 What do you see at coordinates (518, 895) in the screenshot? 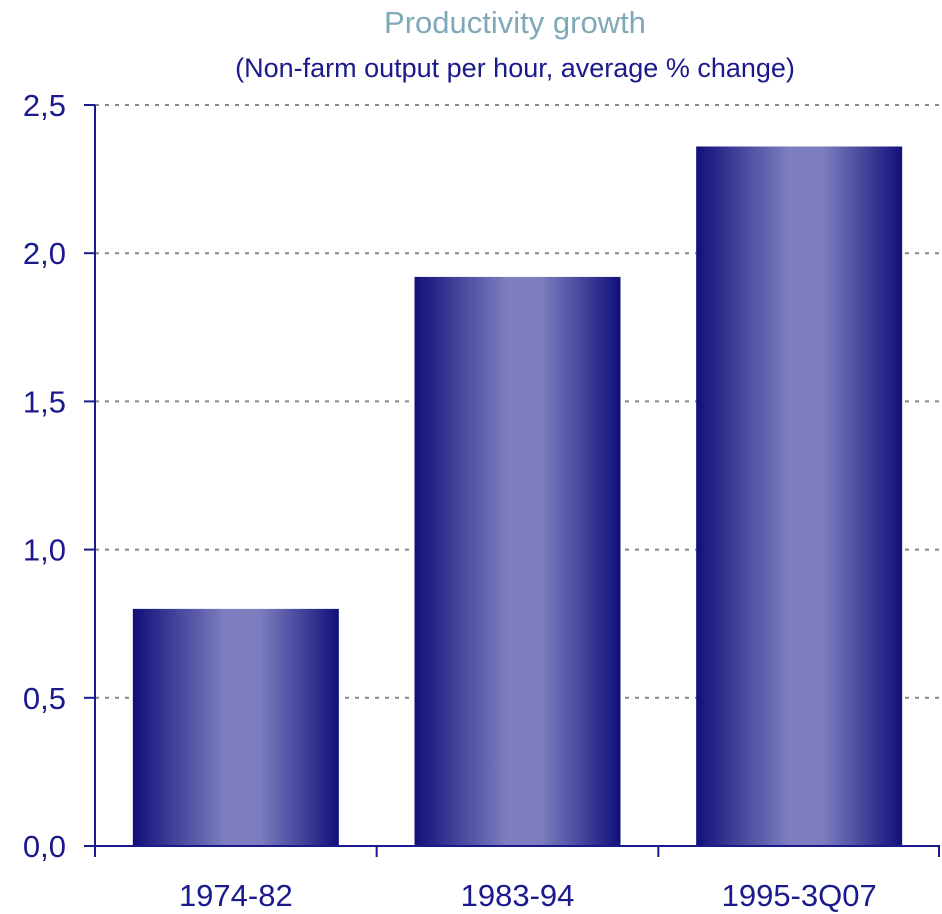
I see `x-category-label: 1983-94` at bounding box center [518, 895].